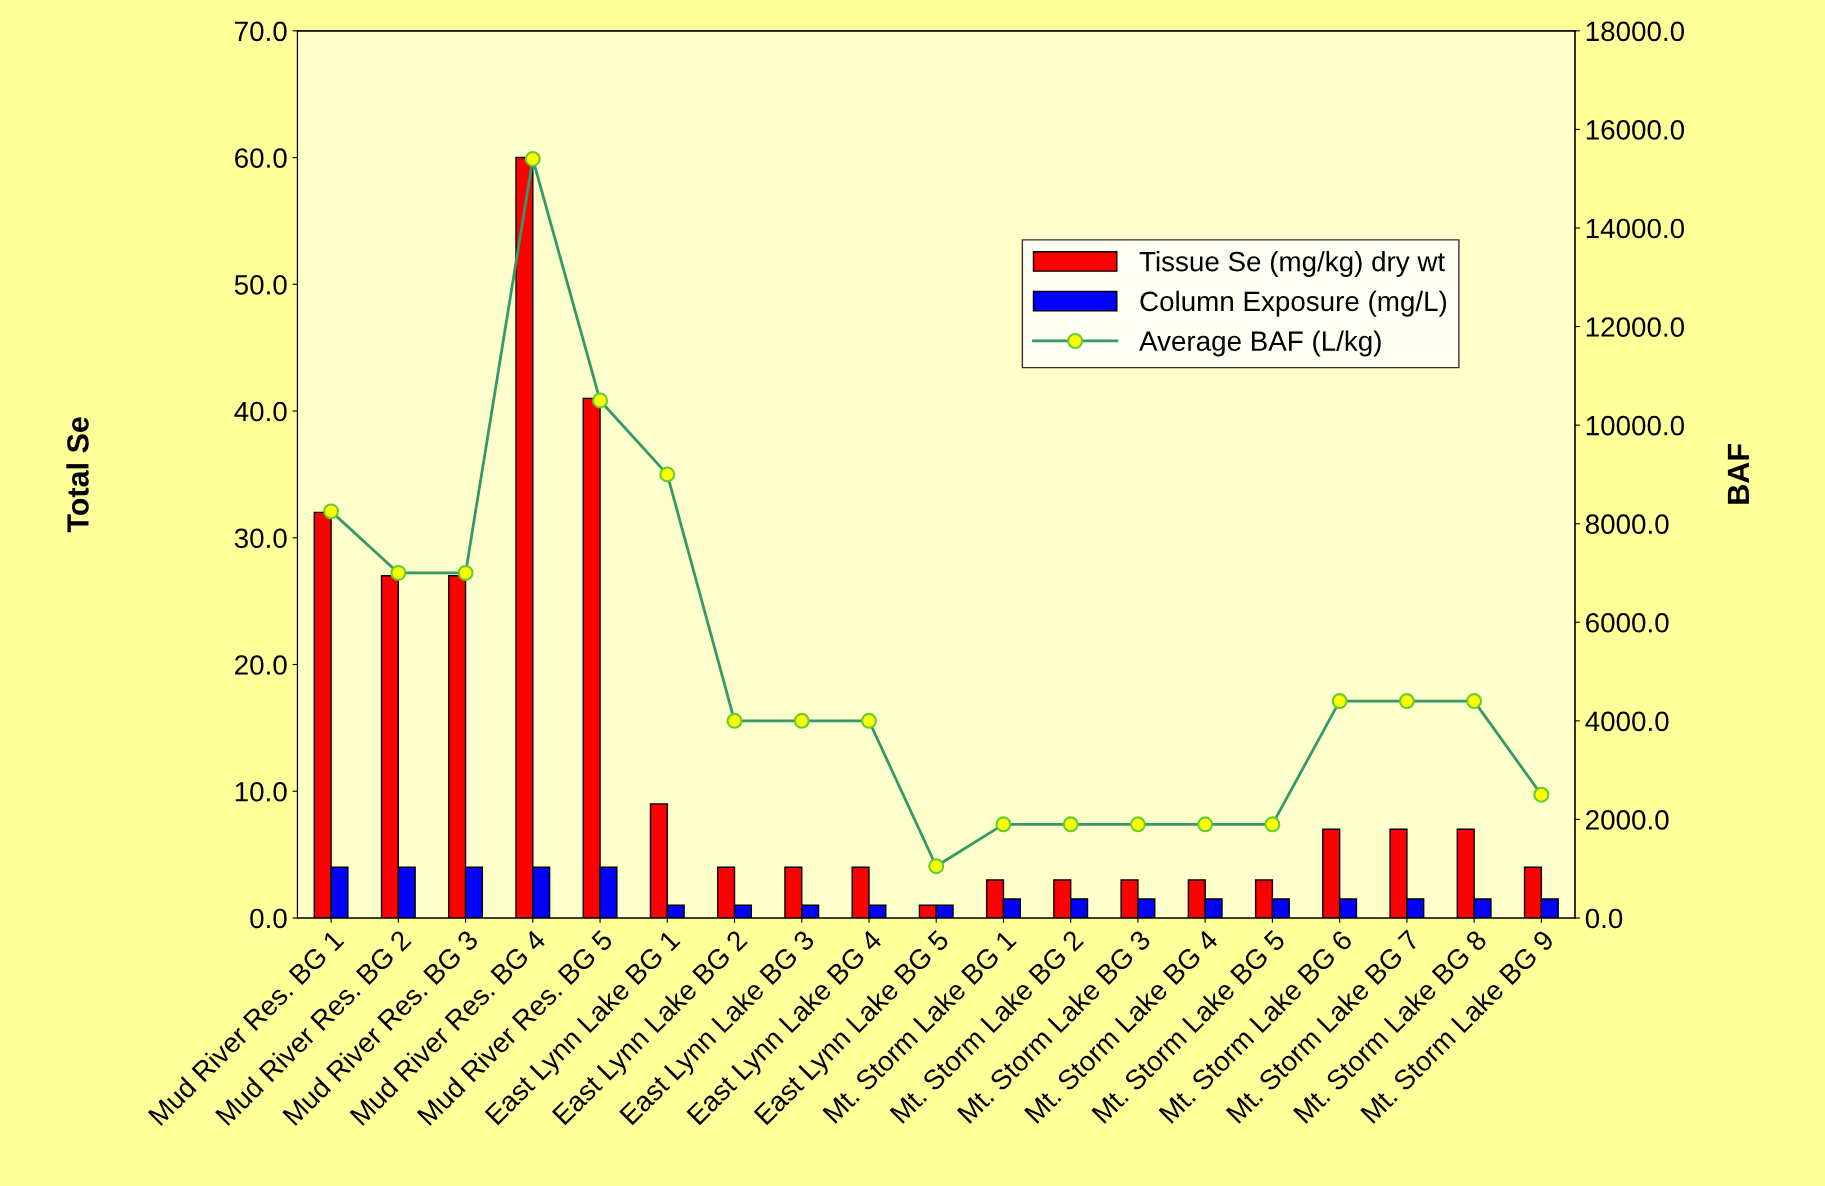 The image size is (1825, 1186). I want to click on y-tick-label: 60.0, so click(261, 158).